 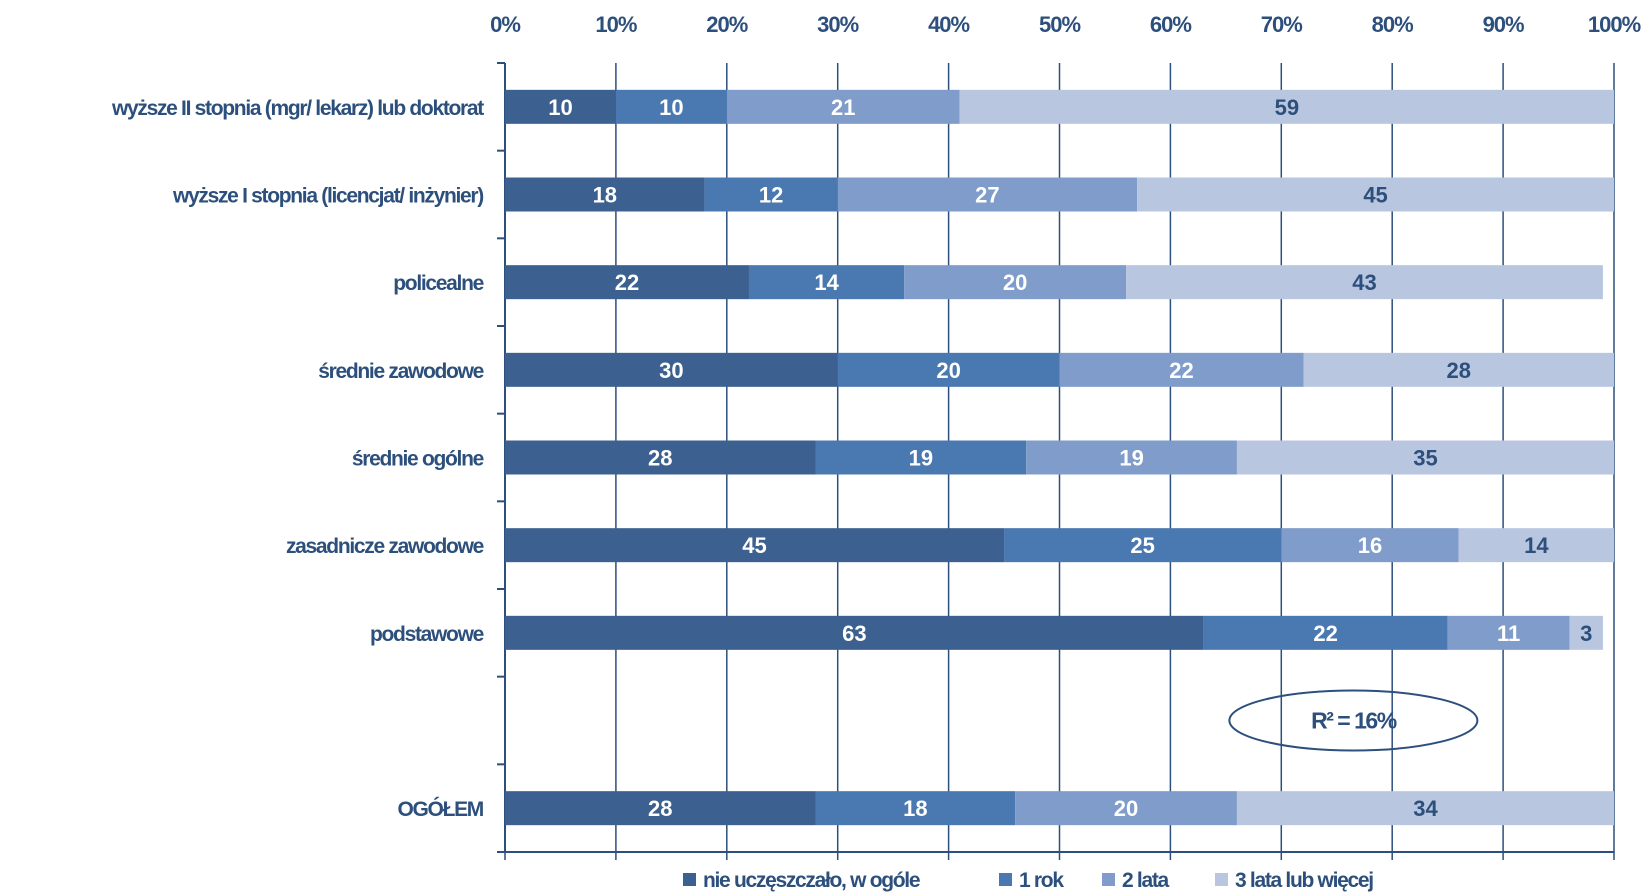 I want to click on data-label: 43, so click(x=1364, y=282).